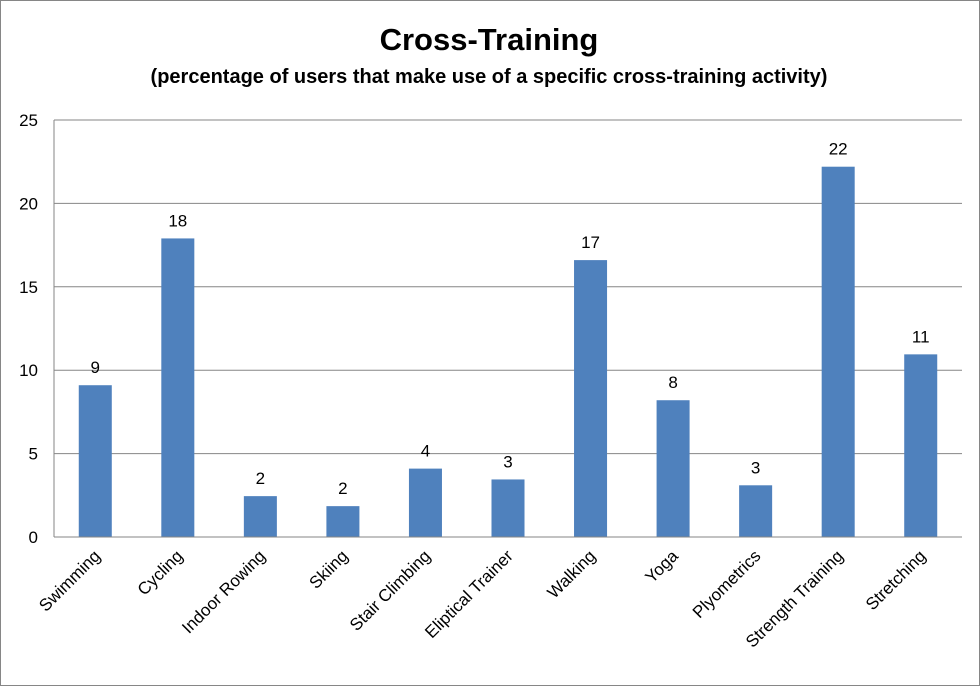 The width and height of the screenshot is (980, 686). What do you see at coordinates (69, 580) in the screenshot?
I see `x-tick-label: Swimming` at bounding box center [69, 580].